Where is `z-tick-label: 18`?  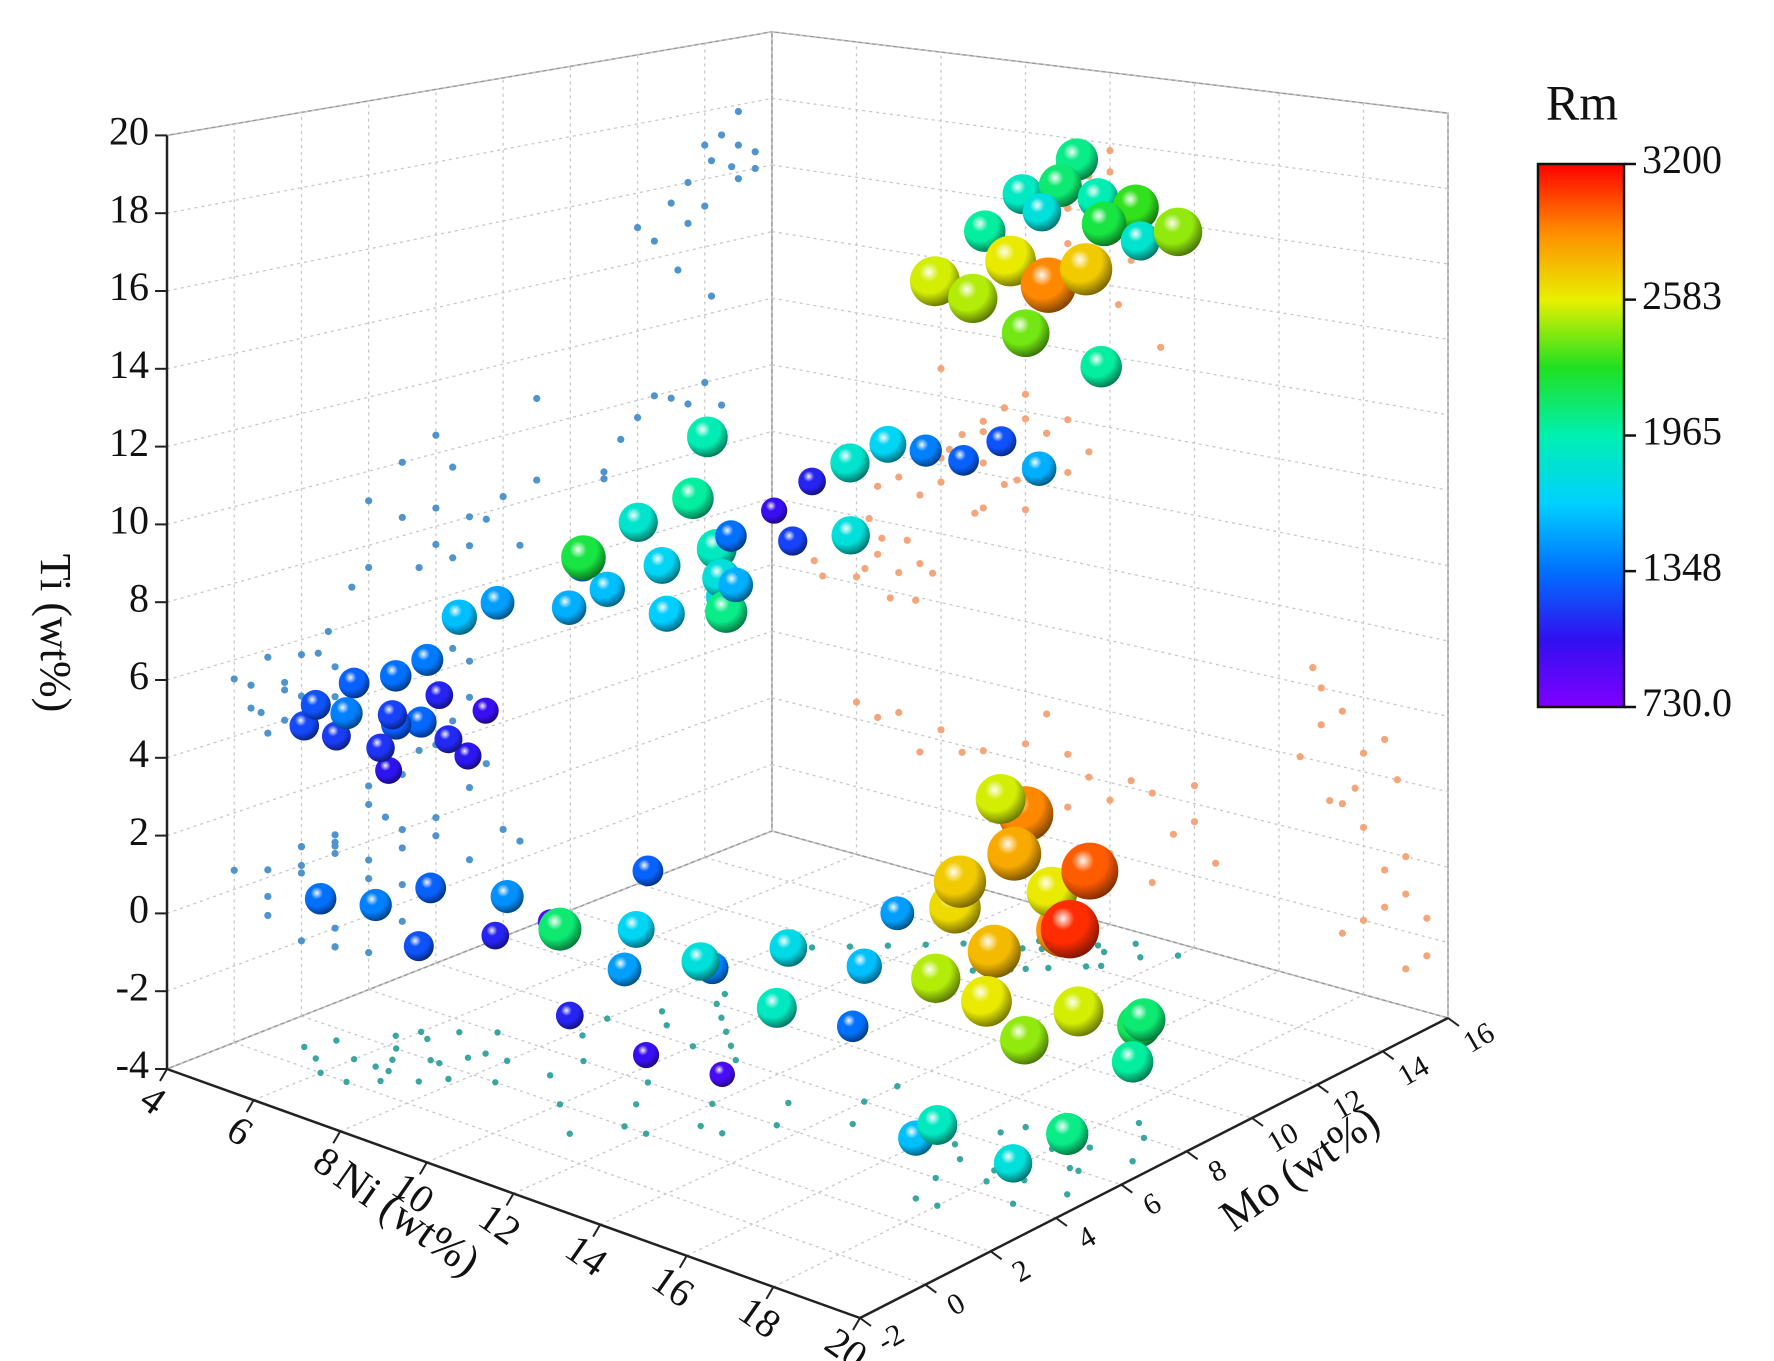 z-tick-label: 18 is located at coordinates (129, 208).